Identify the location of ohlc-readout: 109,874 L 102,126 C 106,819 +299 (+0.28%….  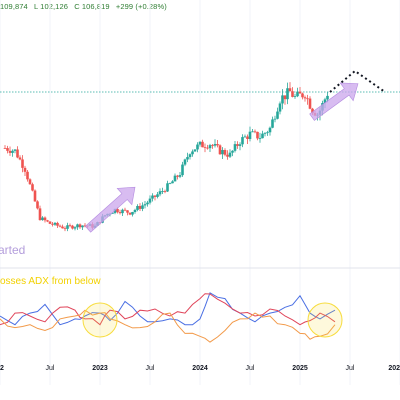
(85, 6).